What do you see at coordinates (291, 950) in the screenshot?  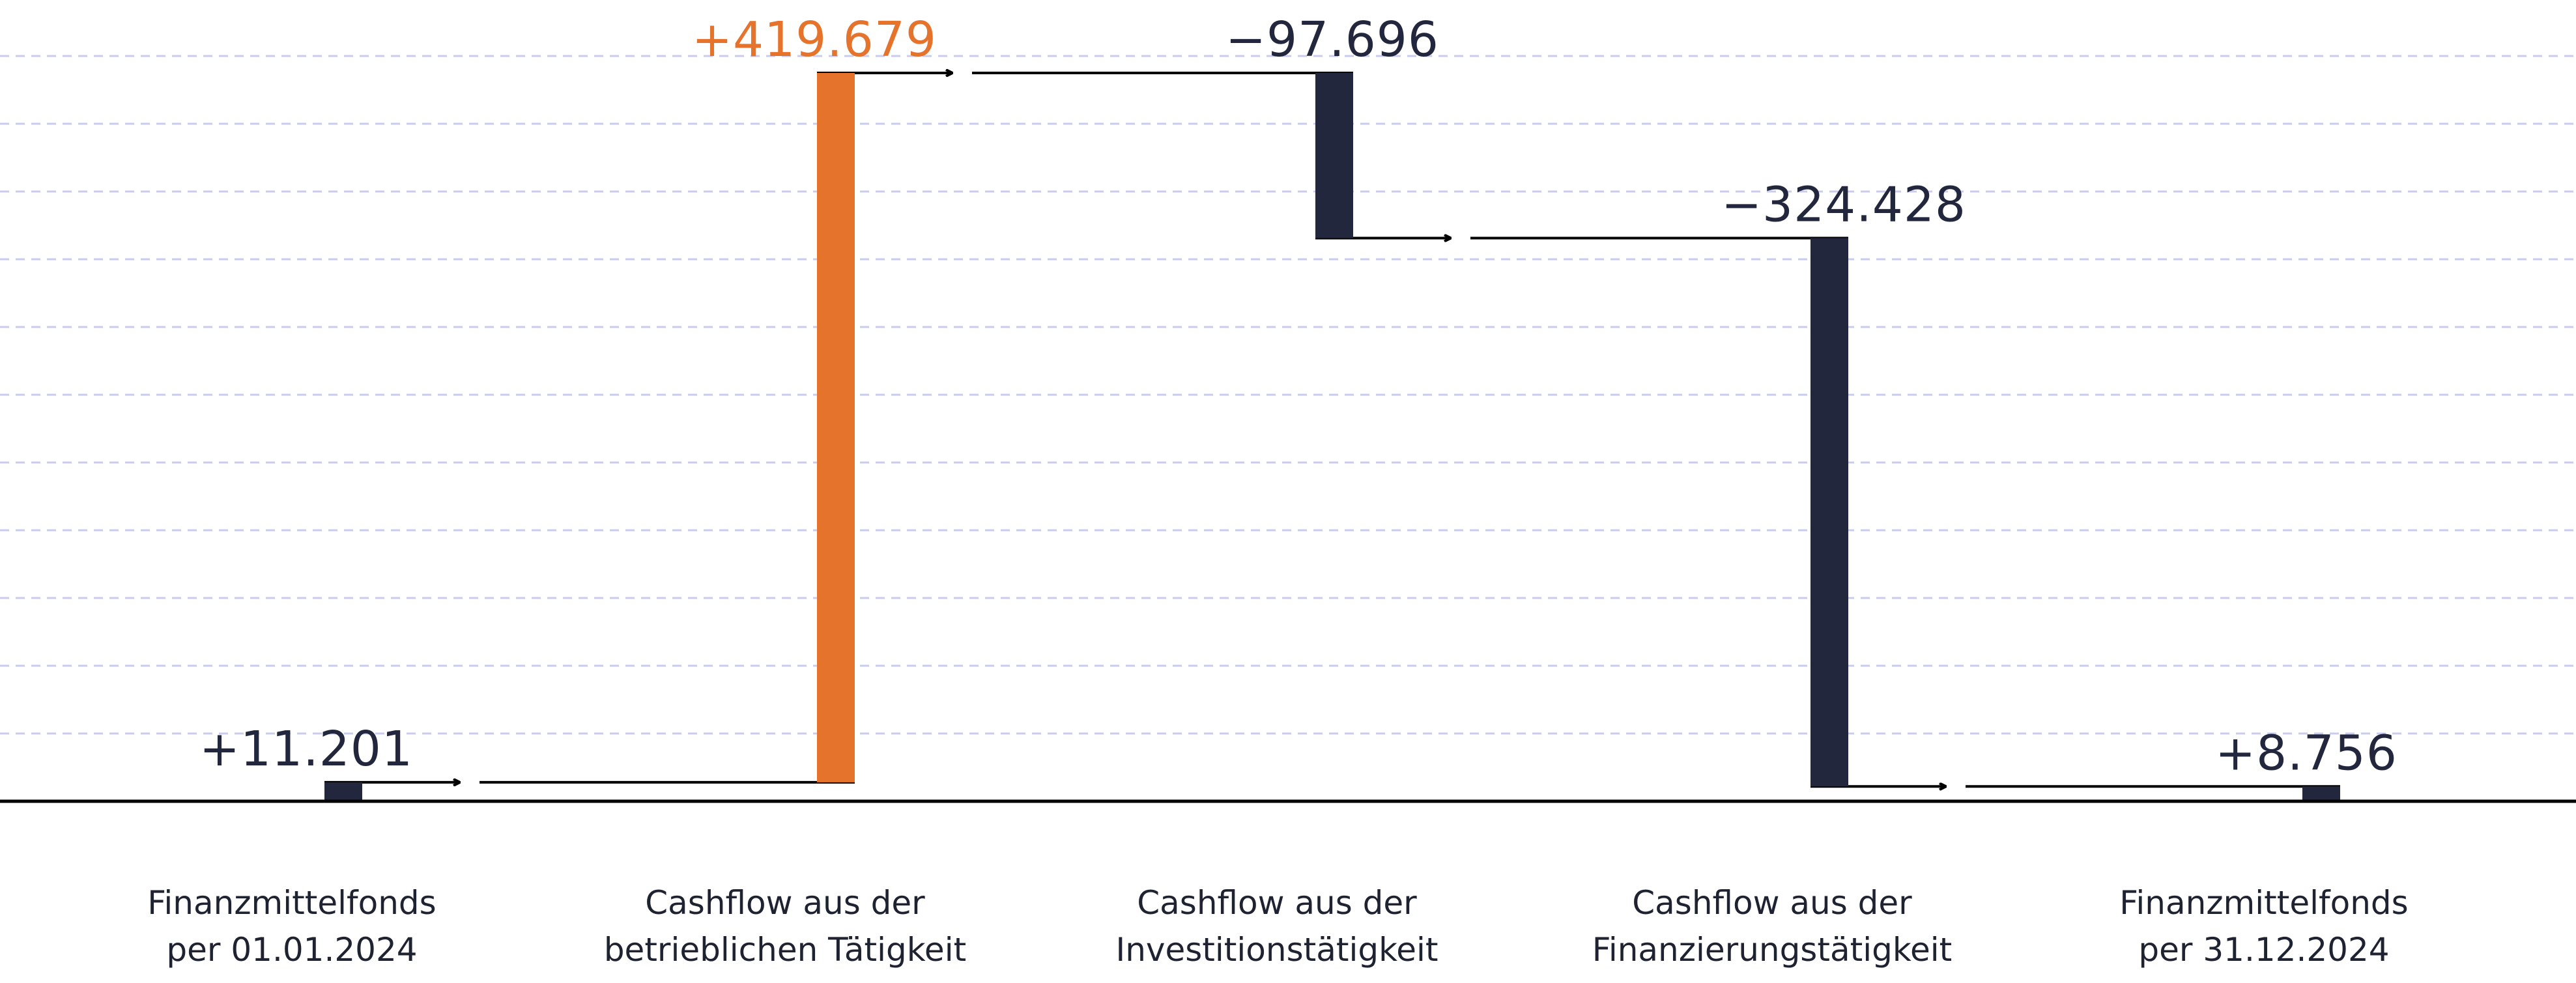 I see `category-label-1-line-2: per 01.01.2024` at bounding box center [291, 950].